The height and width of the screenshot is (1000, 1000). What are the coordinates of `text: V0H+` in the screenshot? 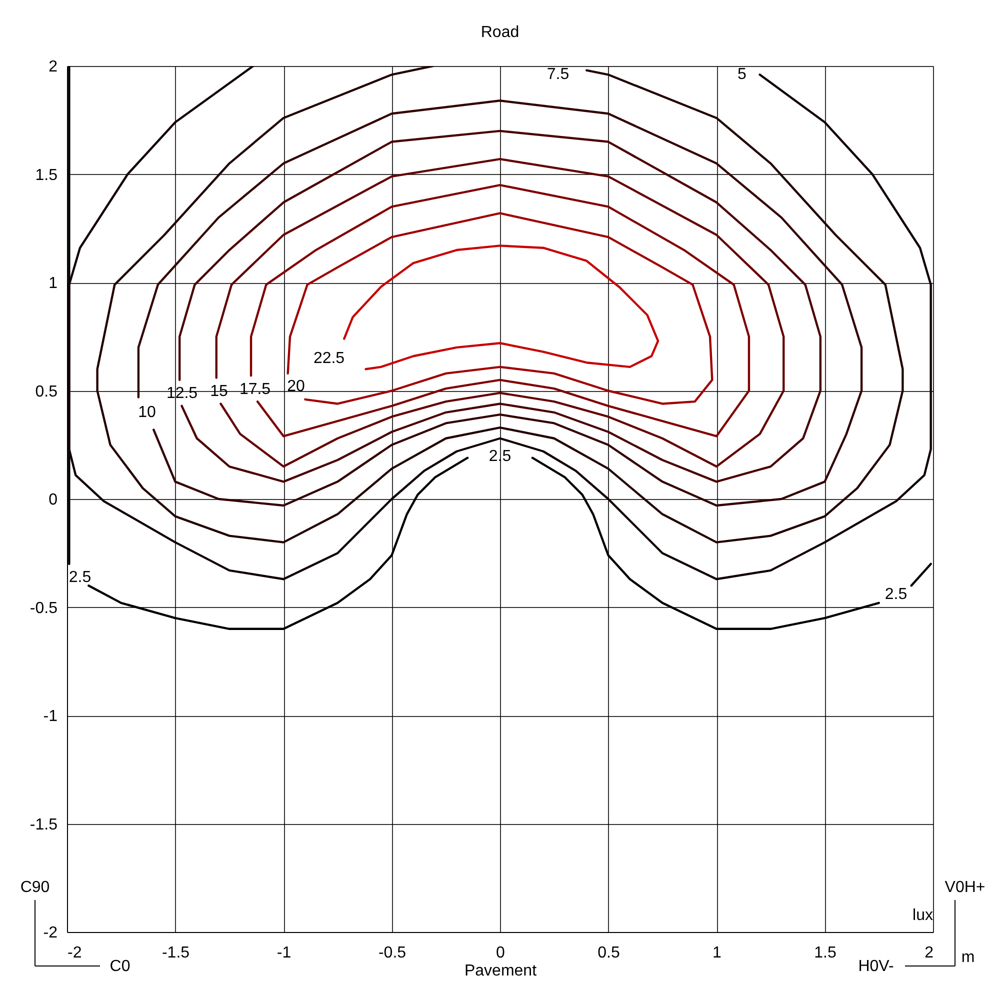 It's located at (965, 887).